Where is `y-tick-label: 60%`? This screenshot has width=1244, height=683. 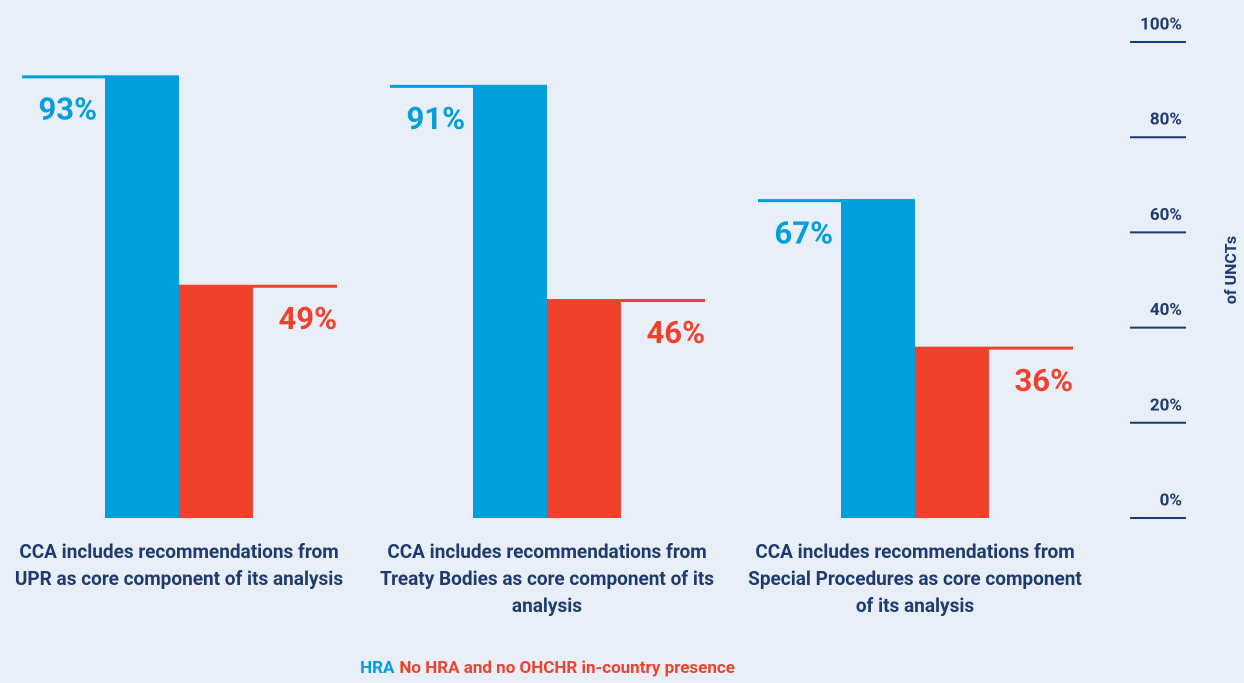 y-tick-label: 60% is located at coordinates (1166, 215).